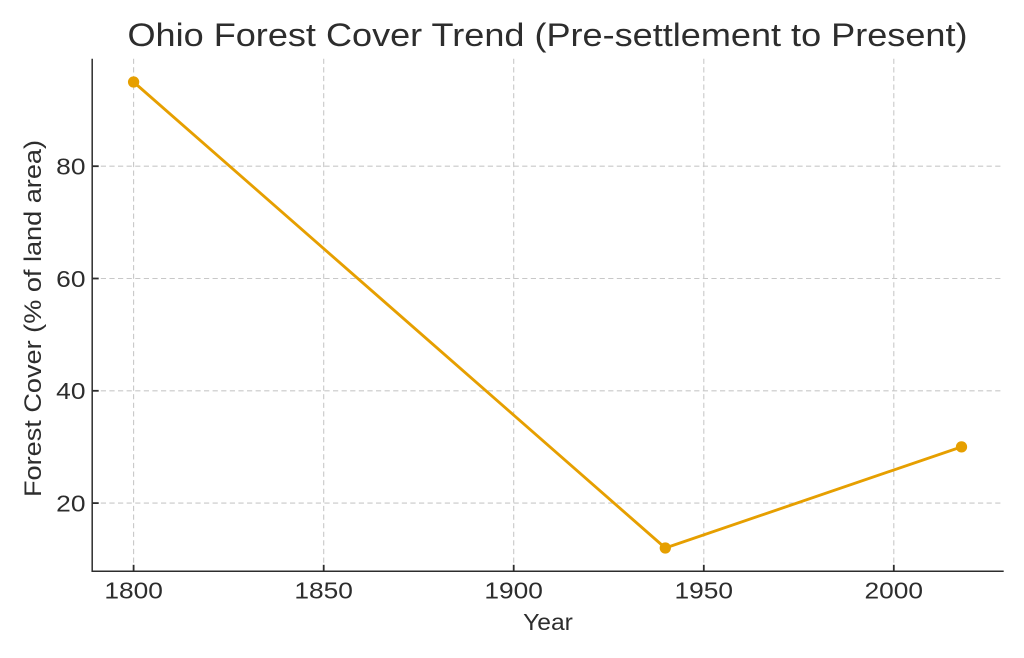 The image size is (1024, 658). I want to click on svg-text: 1900, so click(513, 590).